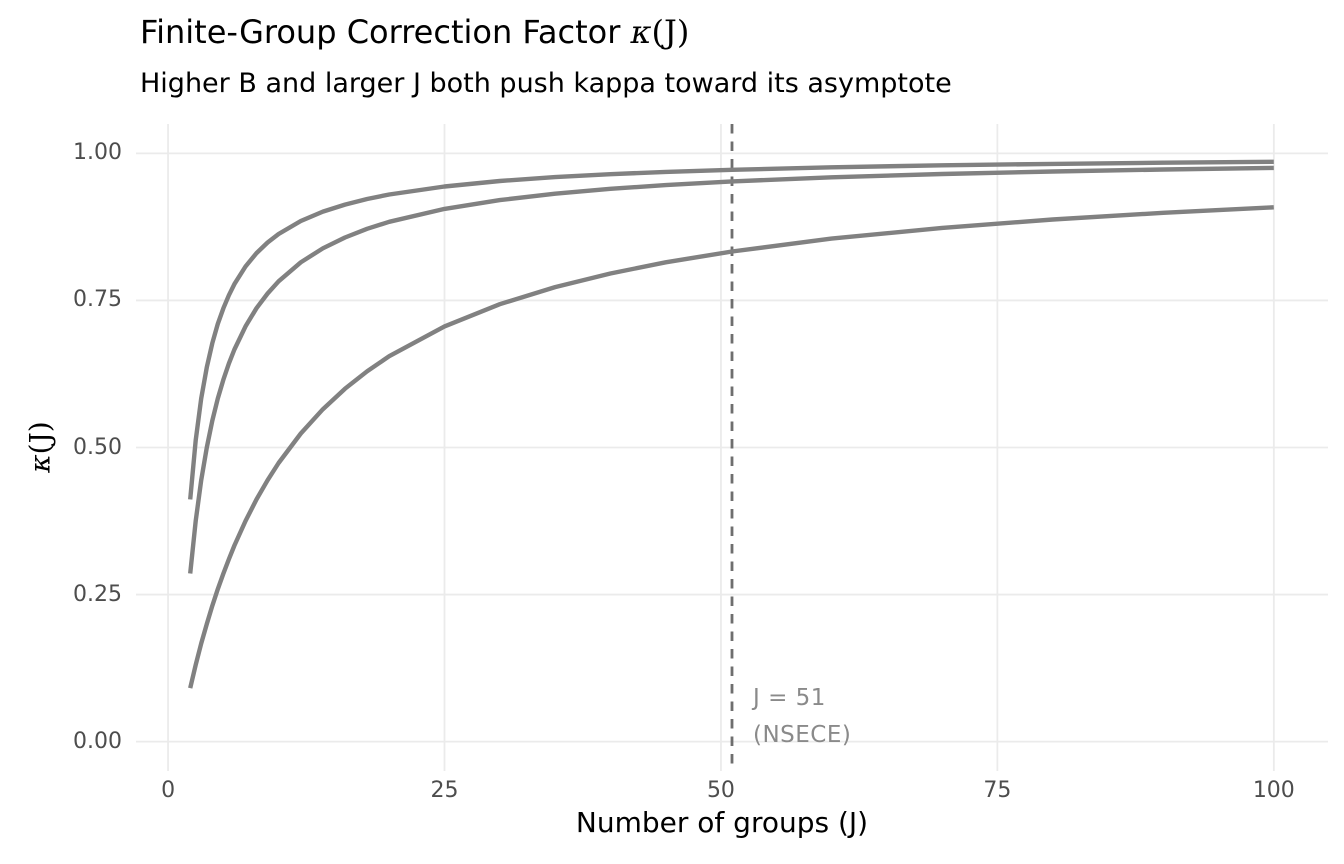 This screenshot has width=1344, height=864. Describe the element at coordinates (1273, 790) in the screenshot. I see `x-tick-label-4: 100` at that location.